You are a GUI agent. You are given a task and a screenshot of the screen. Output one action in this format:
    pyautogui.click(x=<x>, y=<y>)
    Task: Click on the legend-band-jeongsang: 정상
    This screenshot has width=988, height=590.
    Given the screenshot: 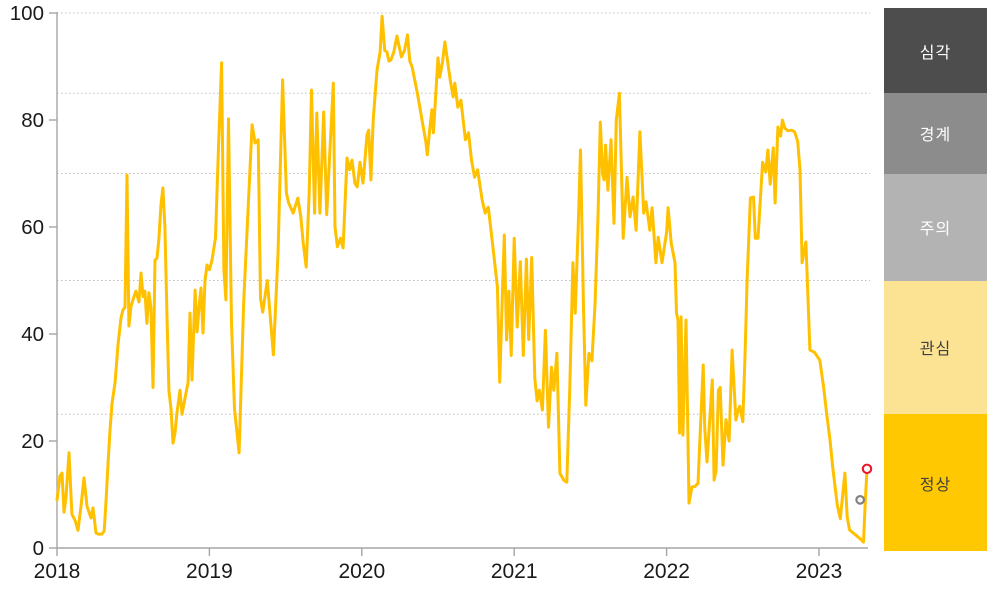 What is the action you would take?
    pyautogui.click(x=935, y=482)
    